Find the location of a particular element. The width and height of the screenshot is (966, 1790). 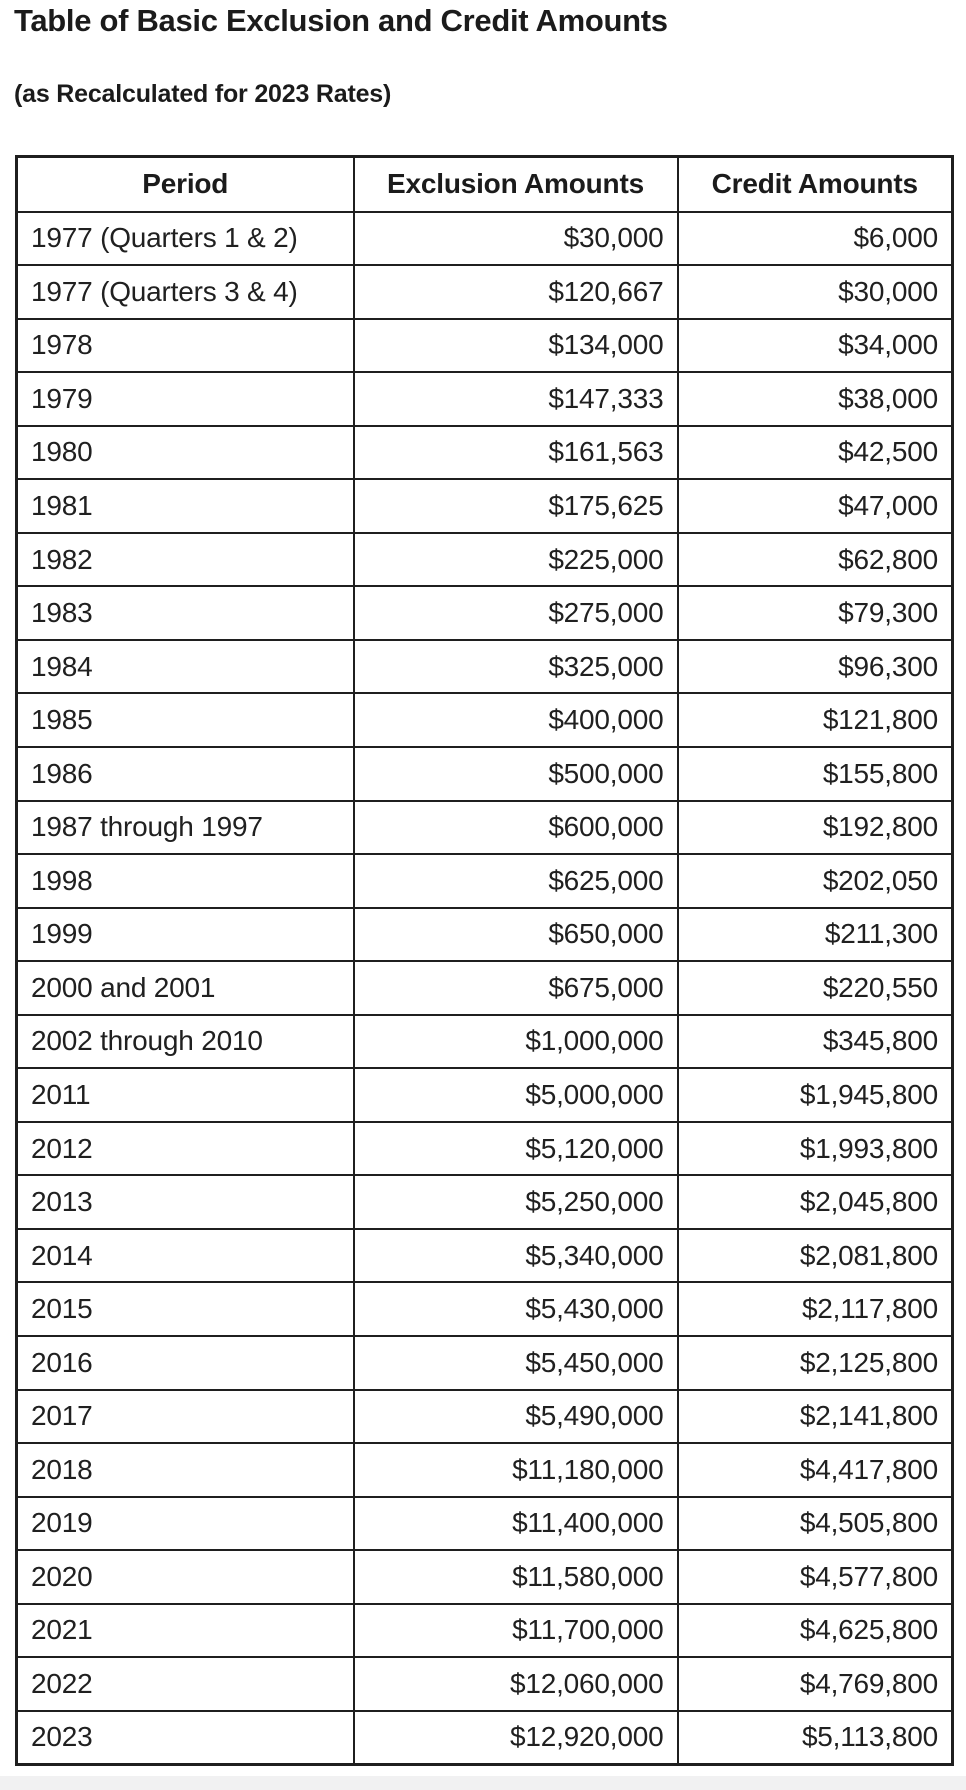

table-row: 1985 $400,000 $121,800 is located at coordinates (484, 720).